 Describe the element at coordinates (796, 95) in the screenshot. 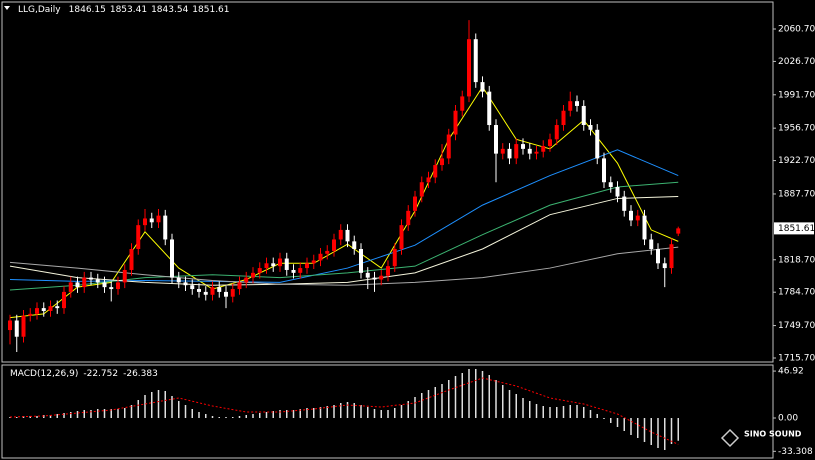

I see `y-tick-label: 1991.70` at that location.